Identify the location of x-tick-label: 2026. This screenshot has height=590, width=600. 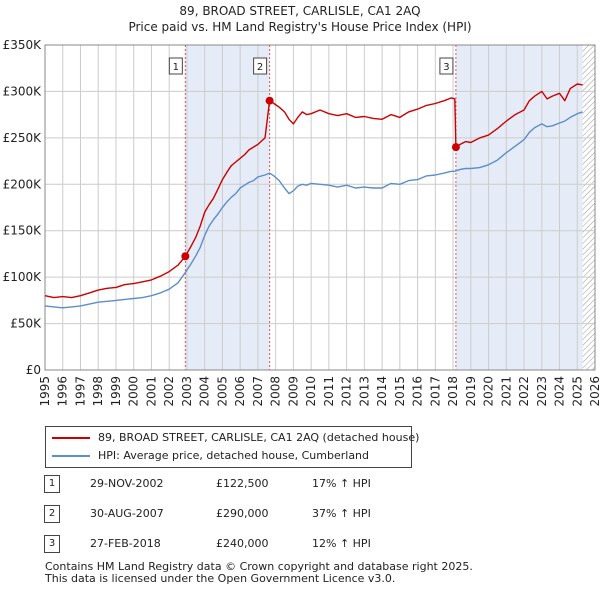
(594, 391).